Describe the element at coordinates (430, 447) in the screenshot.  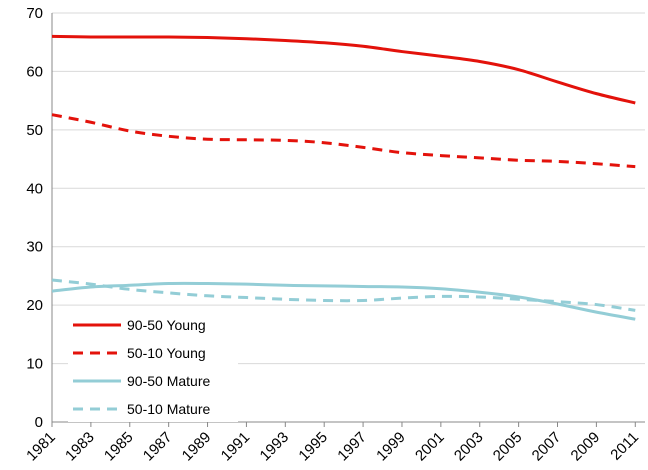
I see `x-tick-label-2001: 2001` at that location.